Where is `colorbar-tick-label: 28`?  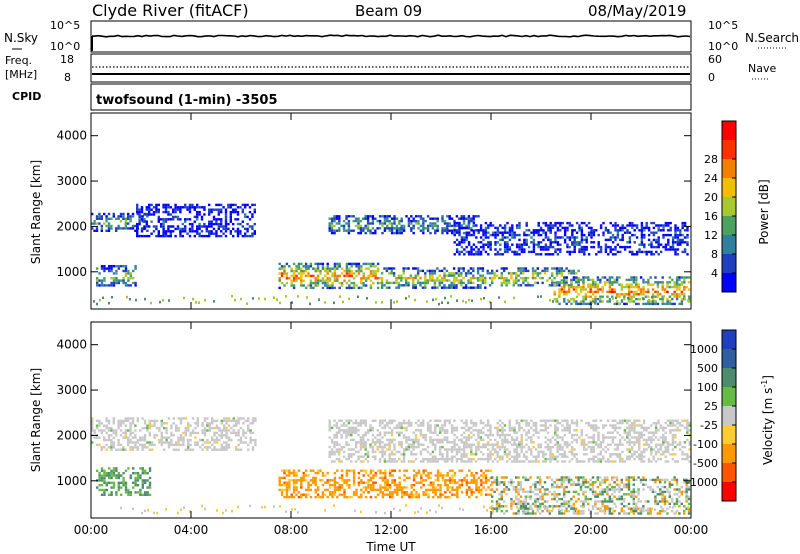 colorbar-tick-label: 28 is located at coordinates (711, 159).